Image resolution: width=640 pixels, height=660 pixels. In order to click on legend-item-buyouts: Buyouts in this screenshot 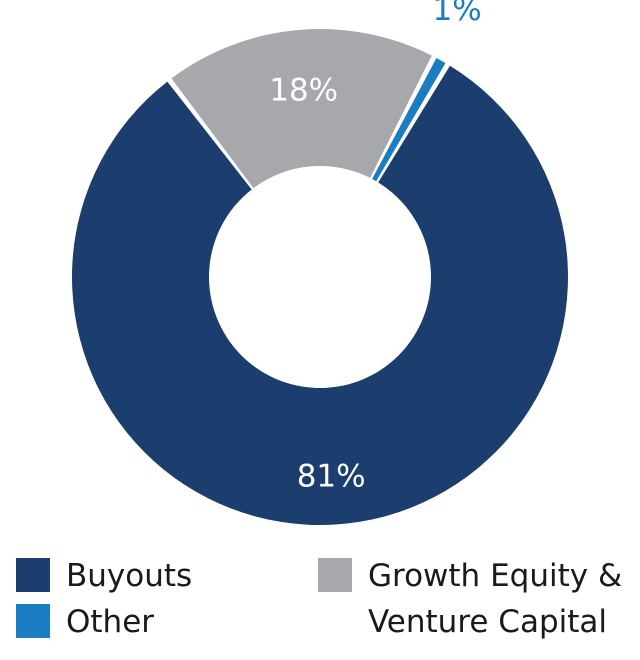, I will do `click(104, 576)`.